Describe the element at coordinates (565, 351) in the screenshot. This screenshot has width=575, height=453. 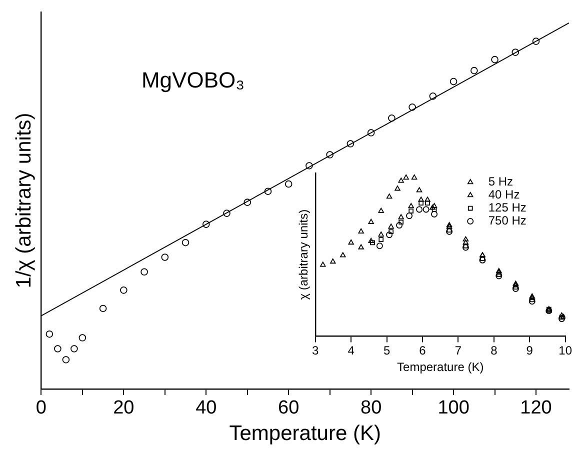
I see `x-tick-label: 10` at that location.